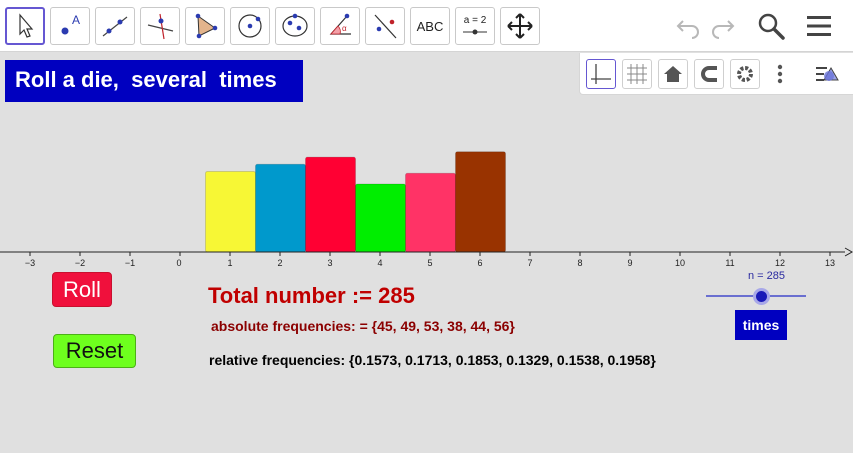  What do you see at coordinates (76, 20) in the screenshot?
I see `svg-text: A` at bounding box center [76, 20].